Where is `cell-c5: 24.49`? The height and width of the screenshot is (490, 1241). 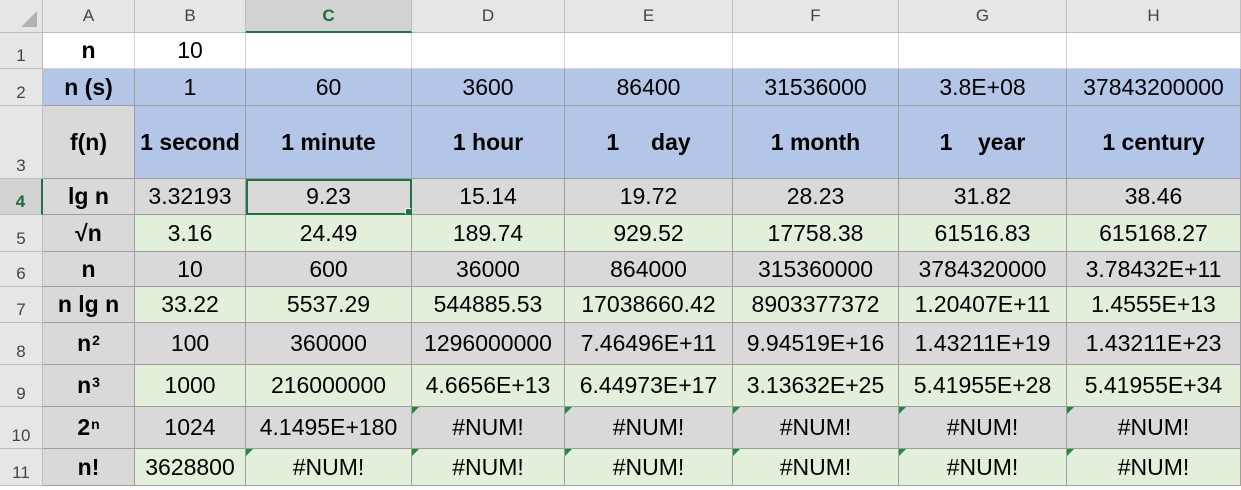
cell-c5: 24.49 is located at coordinates (329, 233).